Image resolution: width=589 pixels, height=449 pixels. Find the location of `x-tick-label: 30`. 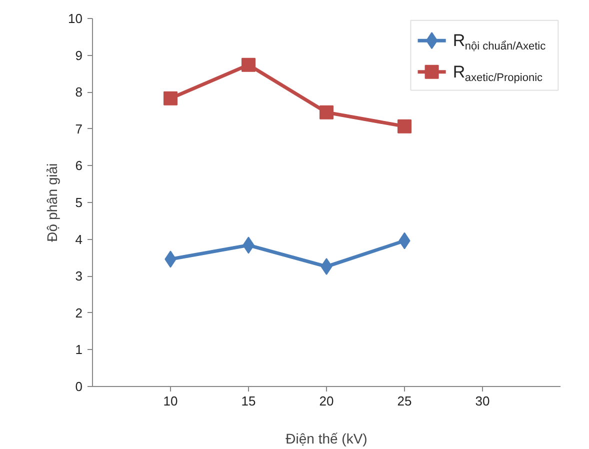

x-tick-label: 30 is located at coordinates (482, 401).